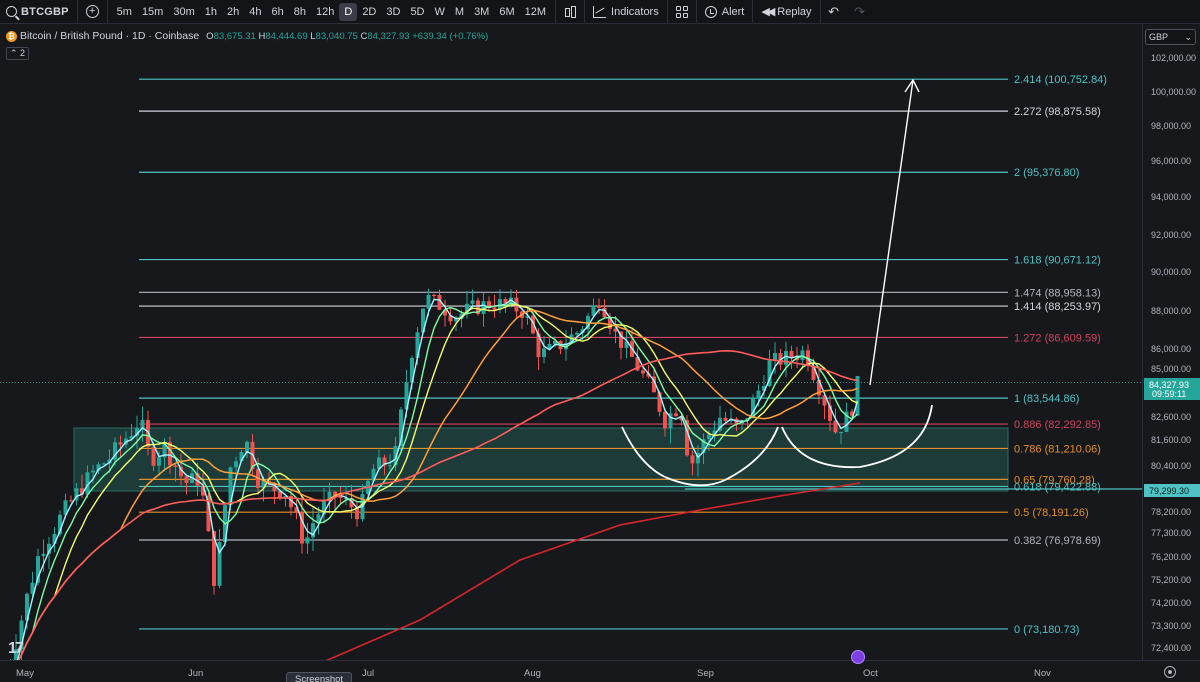 This screenshot has height=682, width=1200. What do you see at coordinates (1057, 487) in the screenshot?
I see `fib-level-label: 0.618 (79,422.88)` at bounding box center [1057, 487].